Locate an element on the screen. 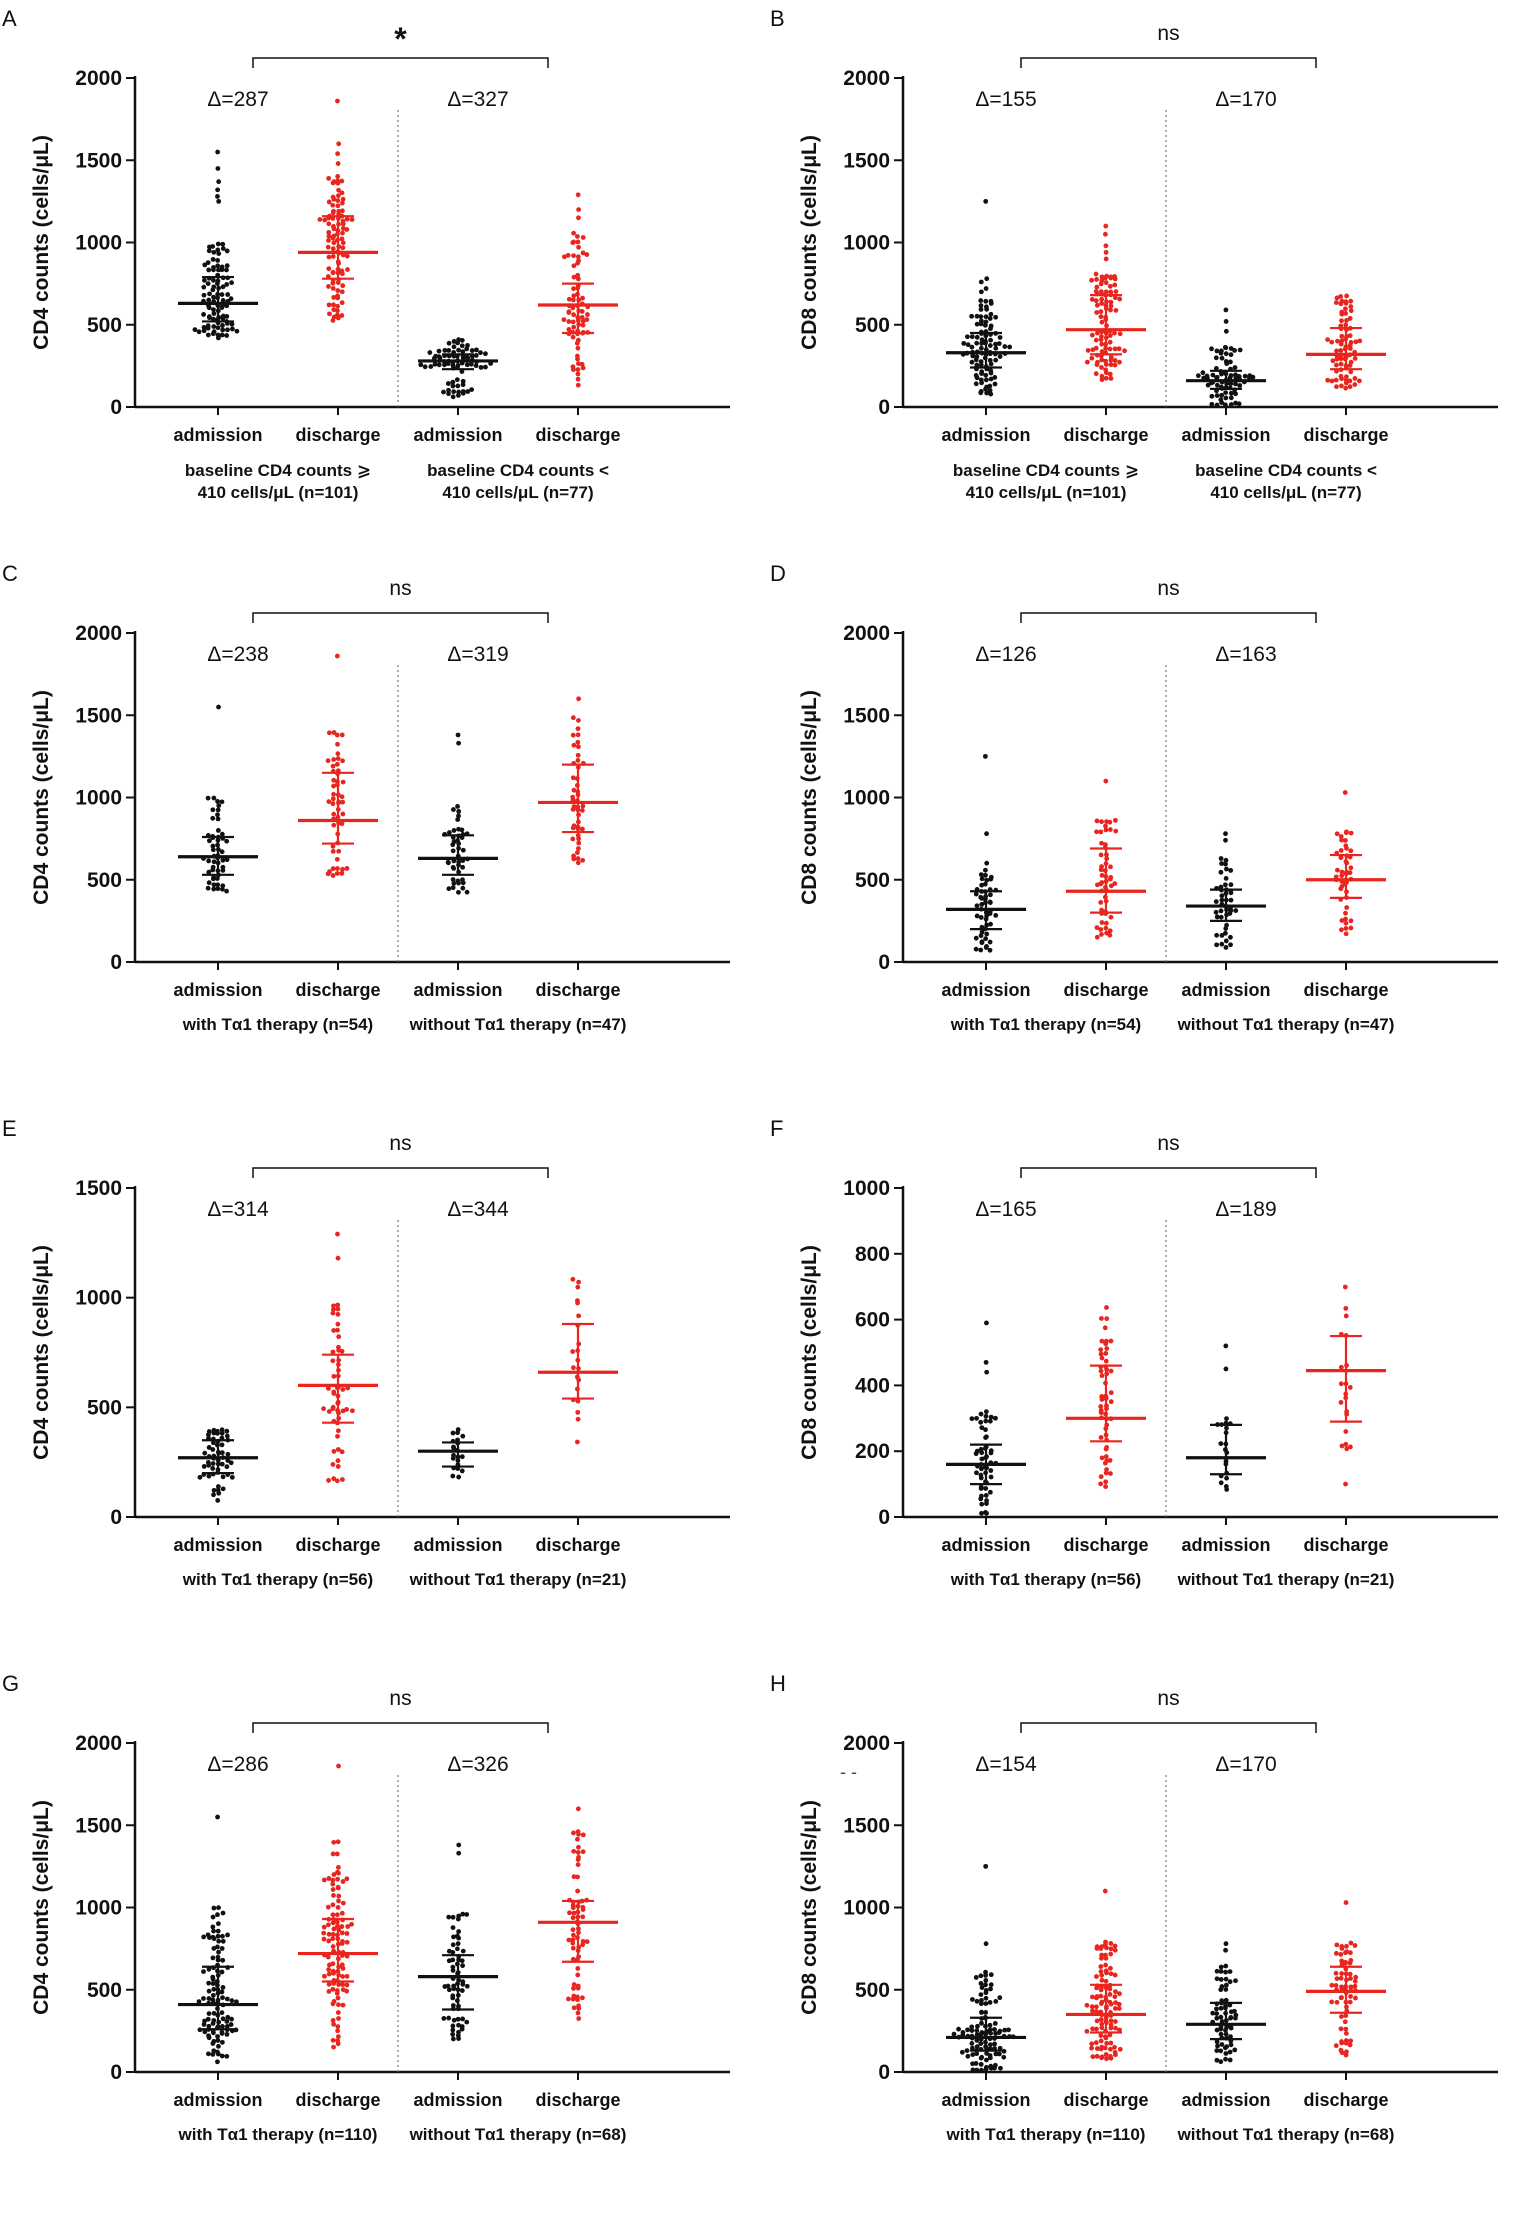 The width and height of the screenshot is (1536, 2227). y-tick-label: 500 is located at coordinates (104, 325).